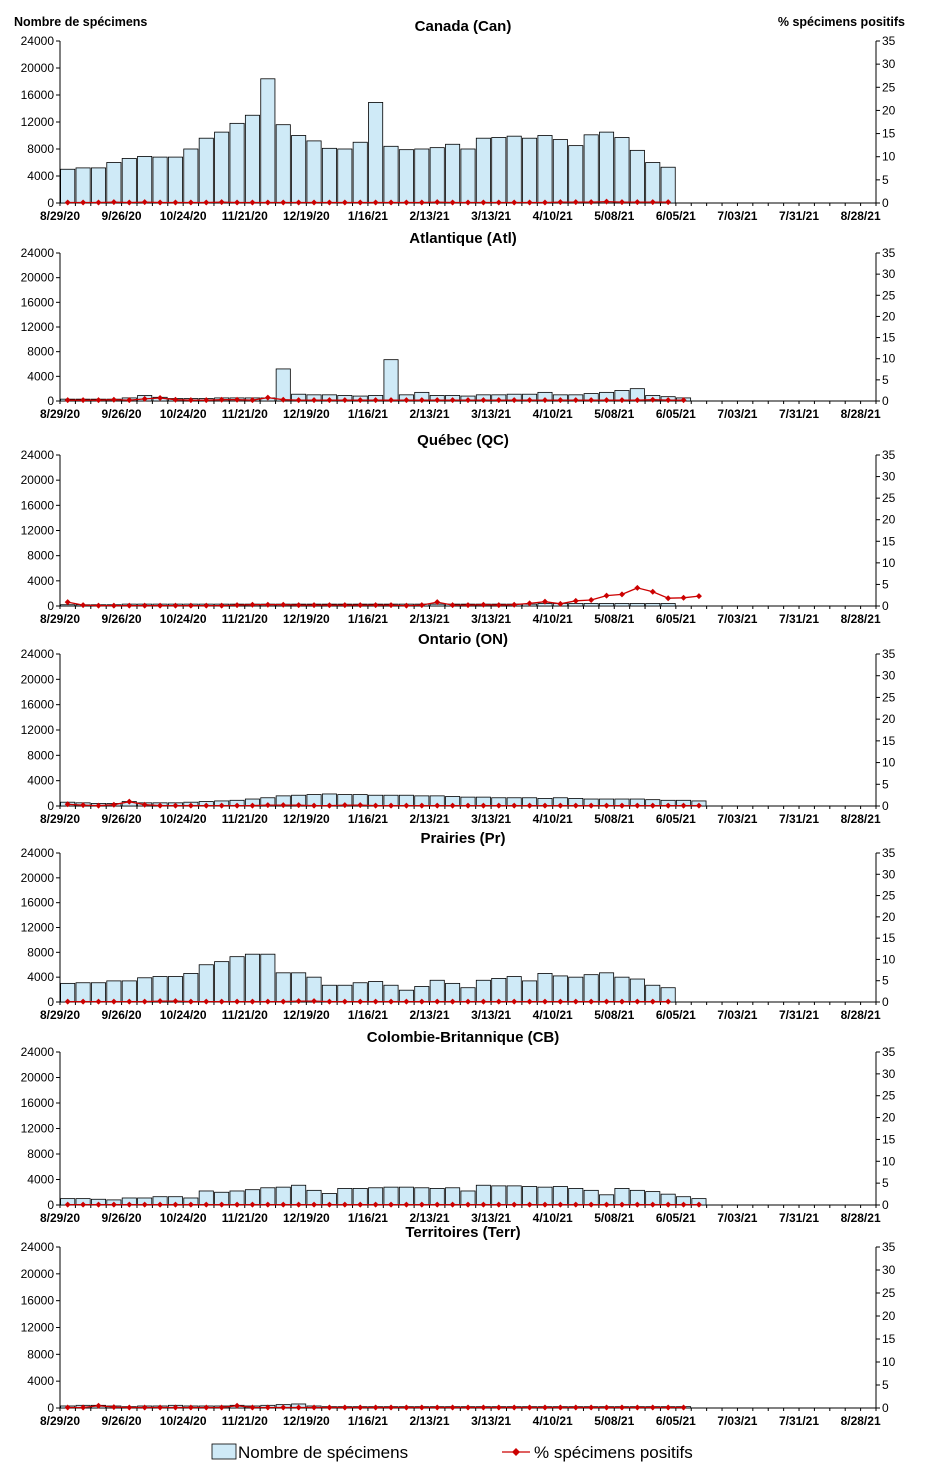  Describe the element at coordinates (516, 1452) in the screenshot. I see `legend-line-marker` at that location.